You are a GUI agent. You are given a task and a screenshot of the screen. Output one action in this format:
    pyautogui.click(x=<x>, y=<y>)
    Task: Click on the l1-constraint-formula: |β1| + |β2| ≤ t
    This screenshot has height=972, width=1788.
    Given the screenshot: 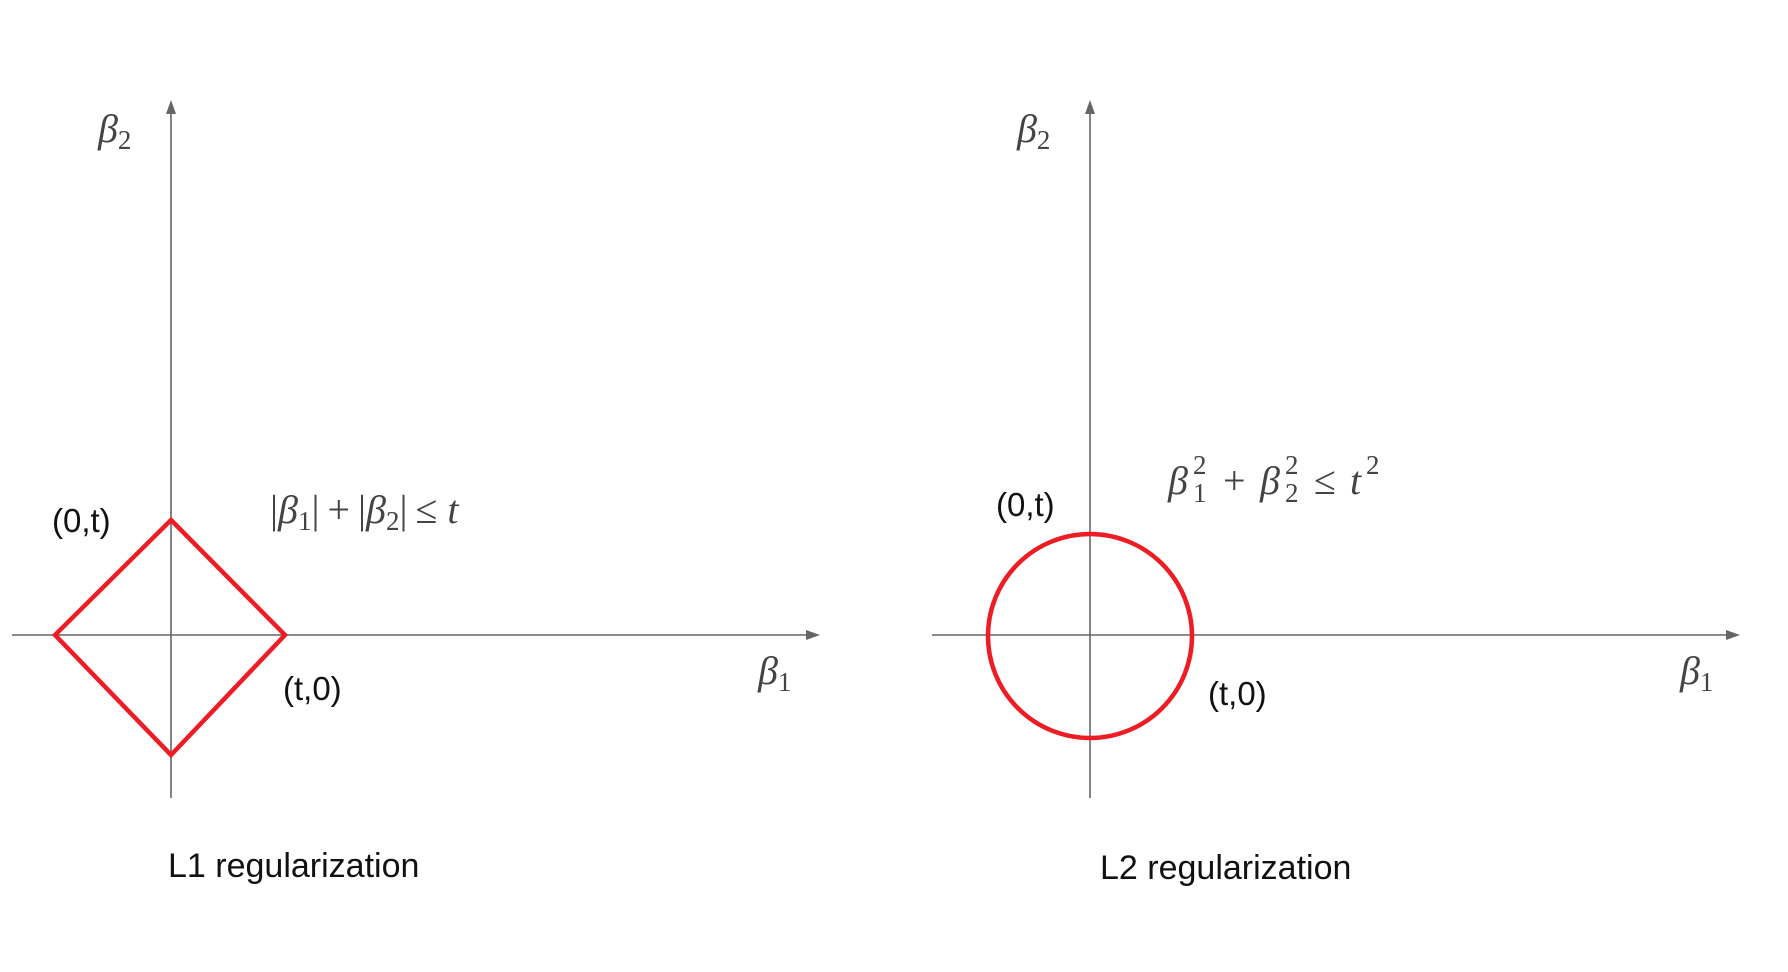 What is the action you would take?
    pyautogui.click(x=364, y=511)
    